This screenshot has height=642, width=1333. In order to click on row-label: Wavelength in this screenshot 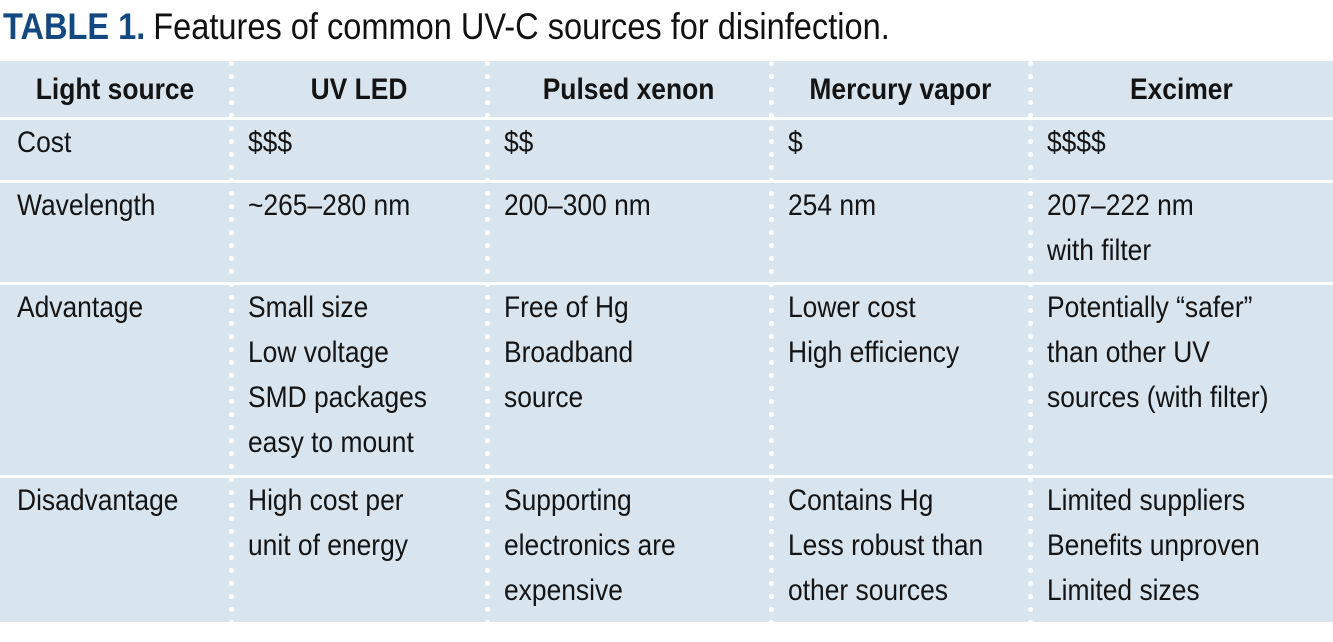, I will do `click(86, 205)`.